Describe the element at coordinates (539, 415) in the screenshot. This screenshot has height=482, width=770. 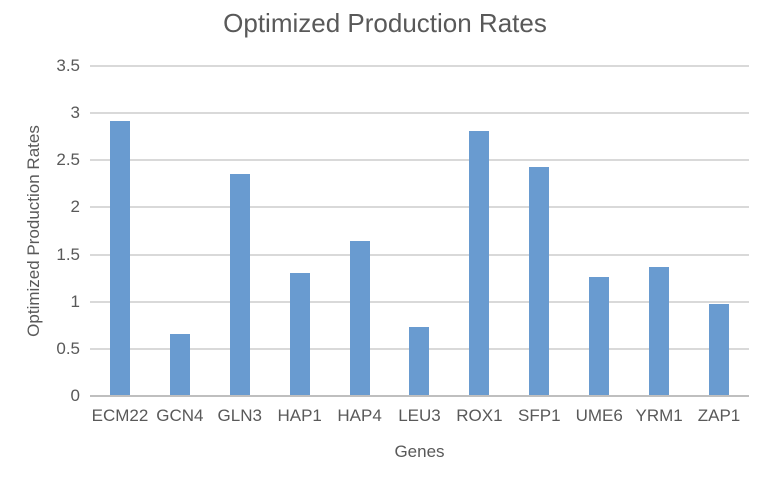
I see `x-category-label: SFP1` at that location.